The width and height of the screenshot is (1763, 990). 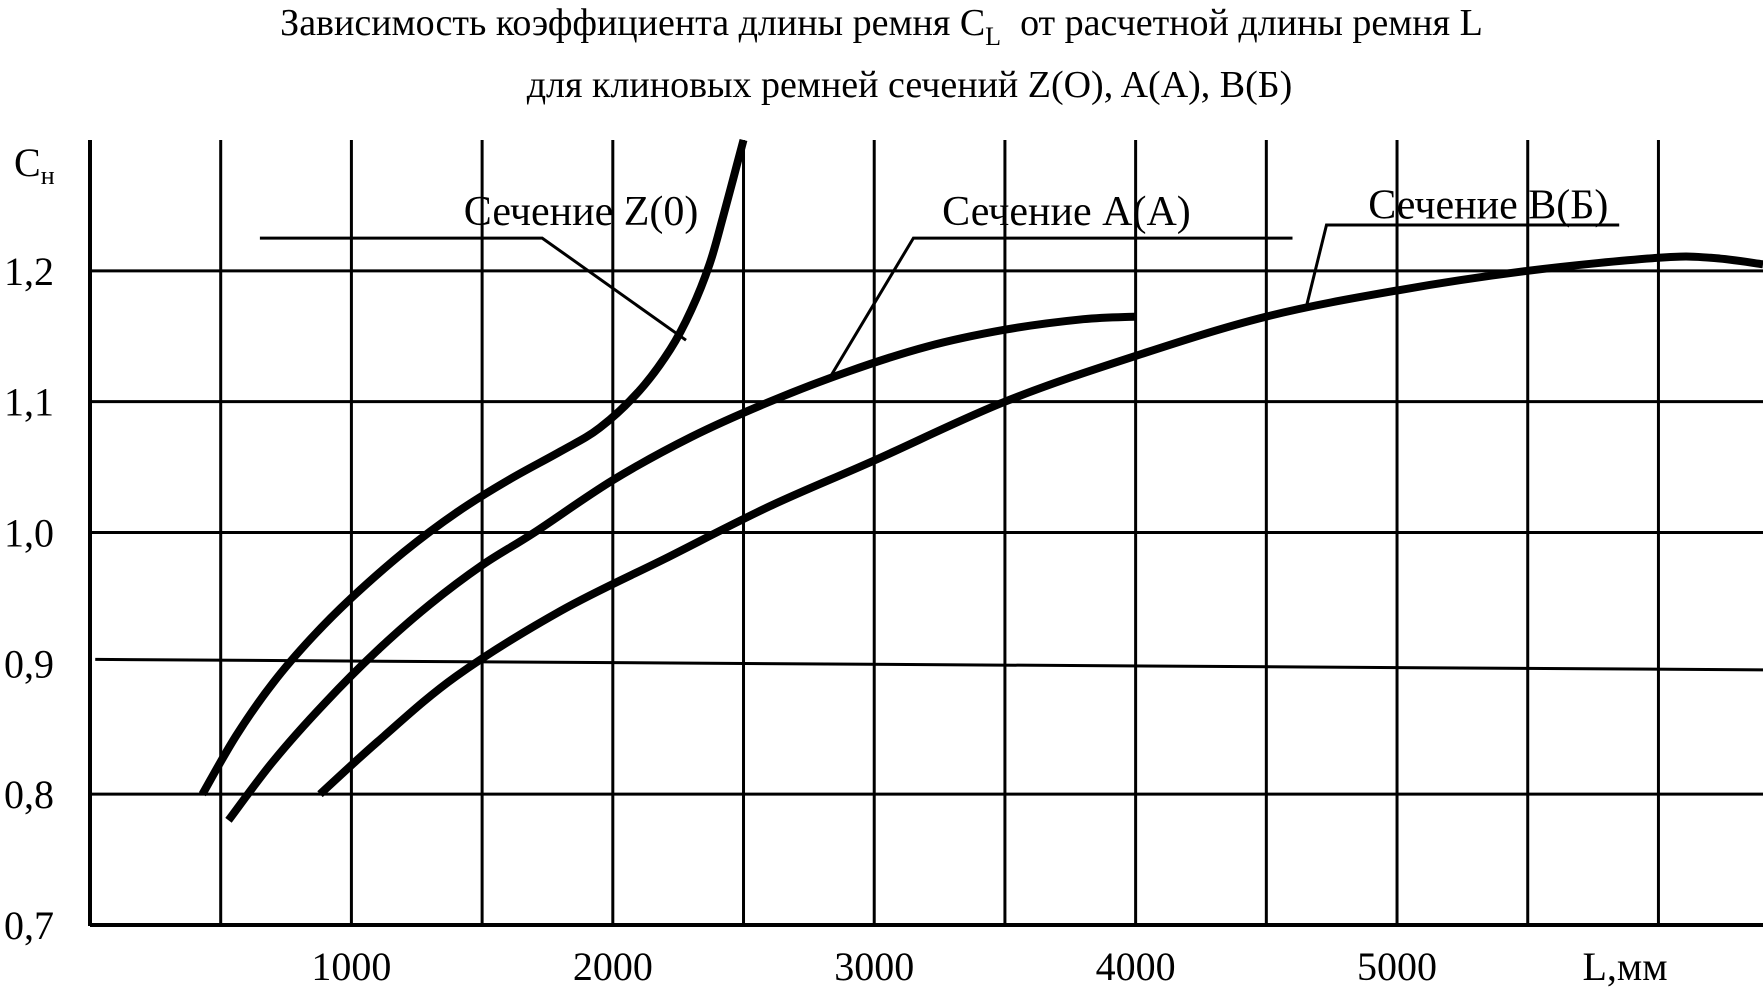 What do you see at coordinates (29, 271) in the screenshot?
I see `y-tick-label: 1,2` at bounding box center [29, 271].